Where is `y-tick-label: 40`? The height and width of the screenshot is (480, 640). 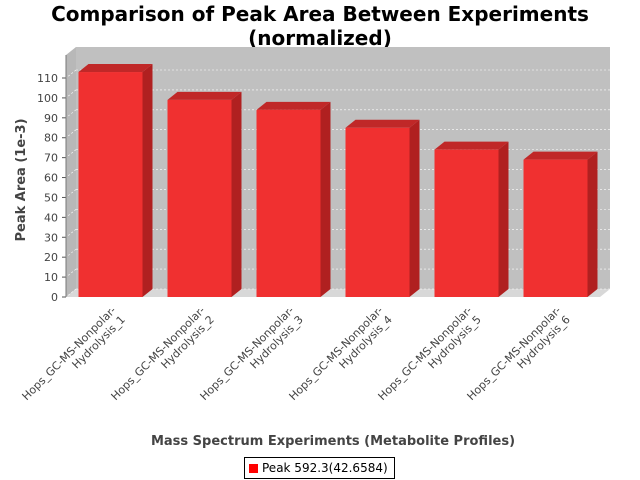
y-tick-label: 40 is located at coordinates (51, 217).